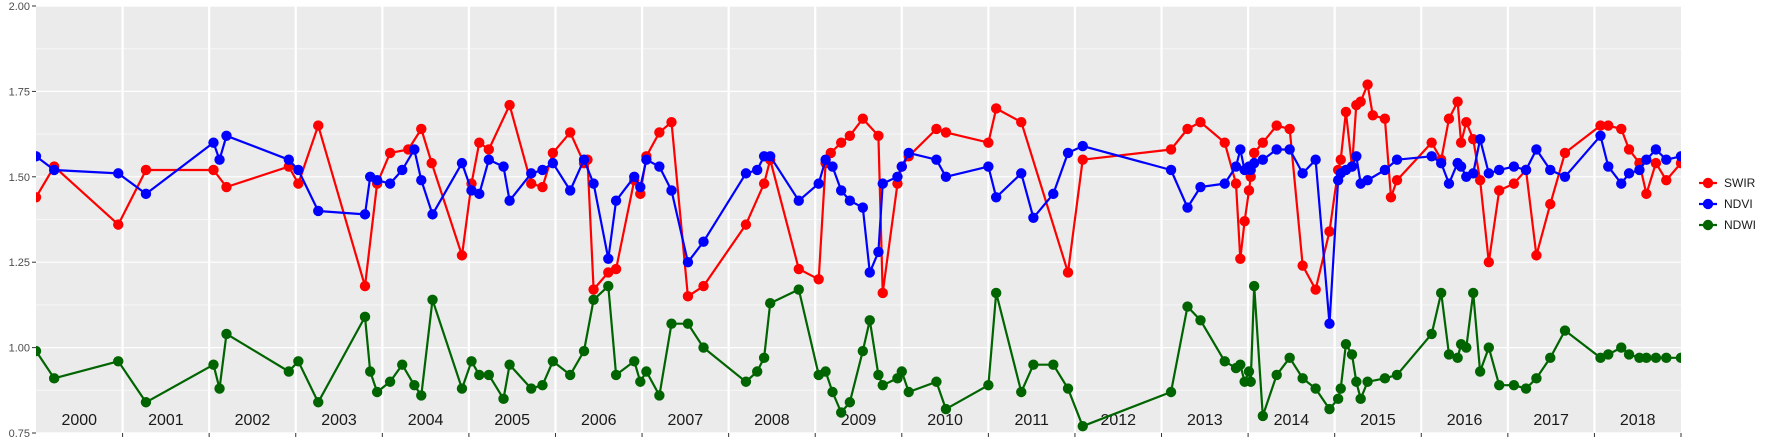  What do you see at coordinates (599, 420) in the screenshot?
I see `year-label: 2006` at bounding box center [599, 420].